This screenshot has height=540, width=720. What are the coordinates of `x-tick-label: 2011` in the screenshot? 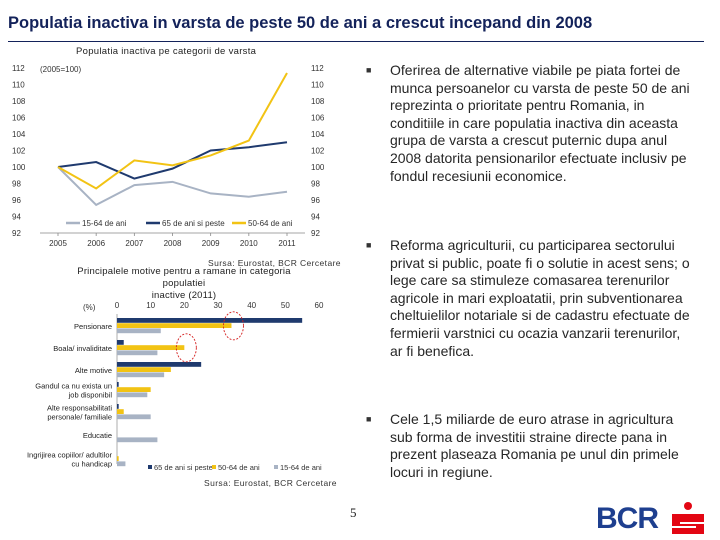 It's located at (287, 243).